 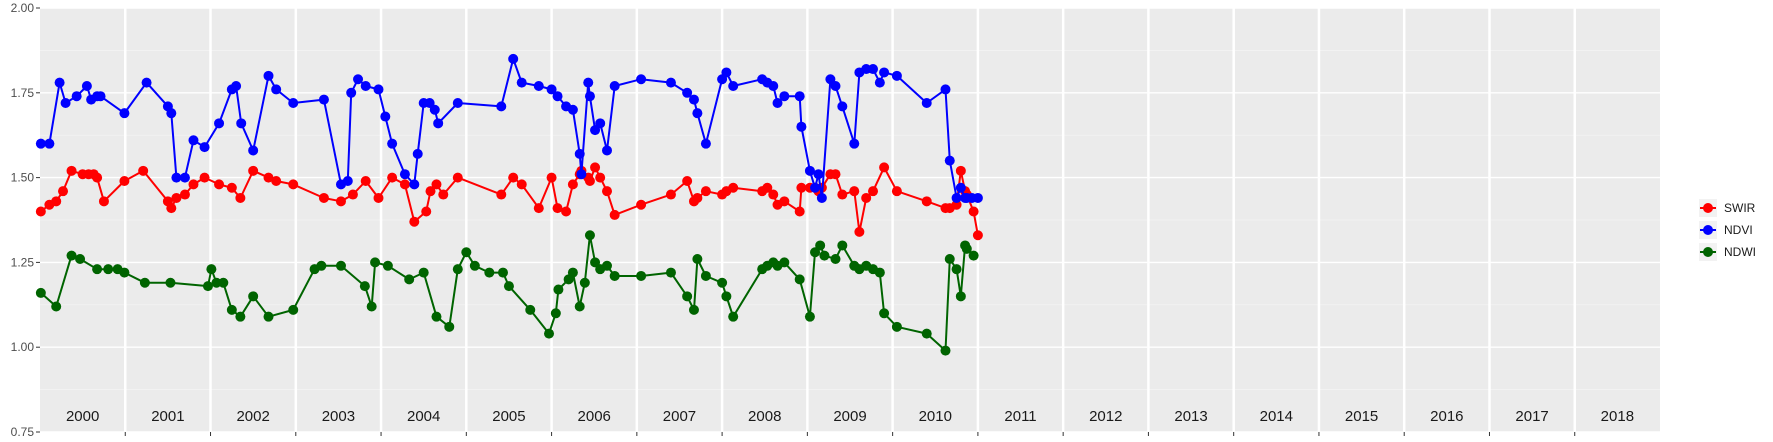 I want to click on year-label: 2004, so click(x=423, y=416).